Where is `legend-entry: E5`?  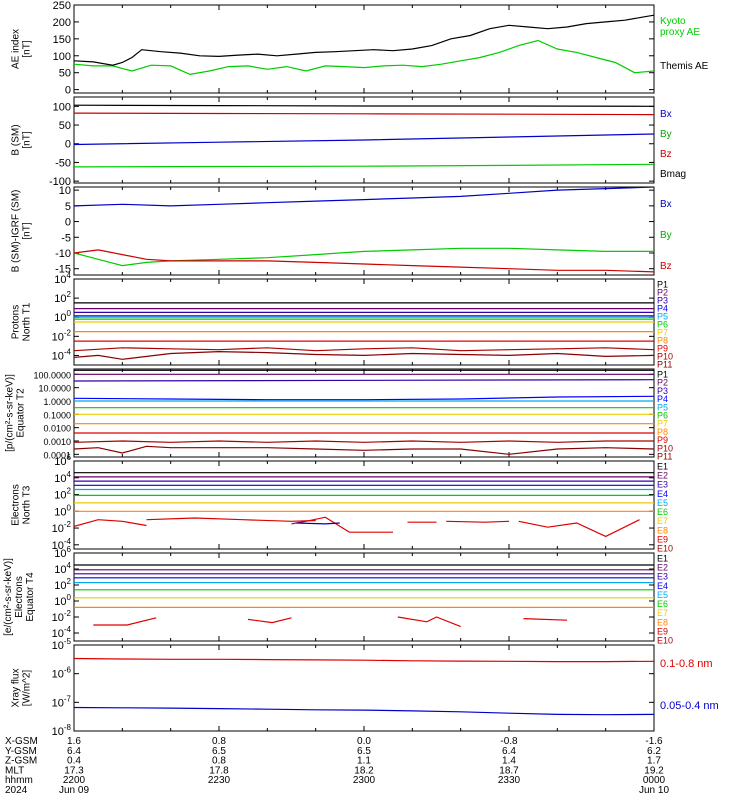
legend-entry: E5 is located at coordinates (662, 503).